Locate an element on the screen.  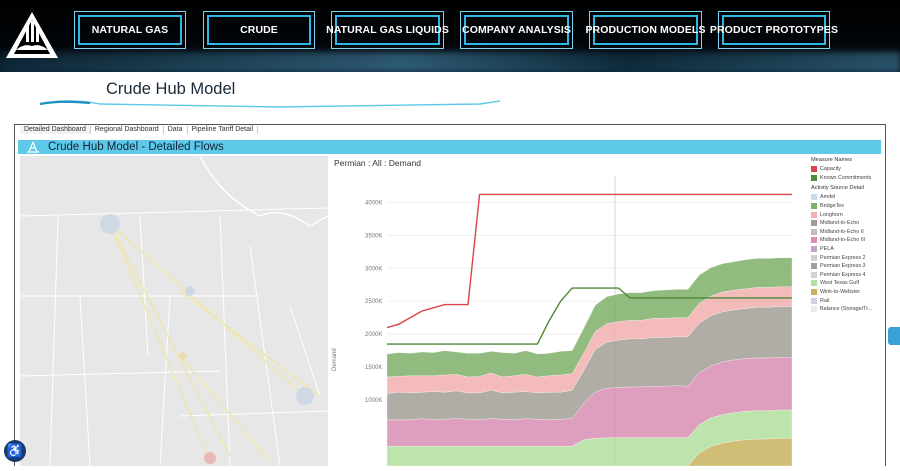
legend-activity-item: Permian Express 3 is located at coordinates (849, 266).